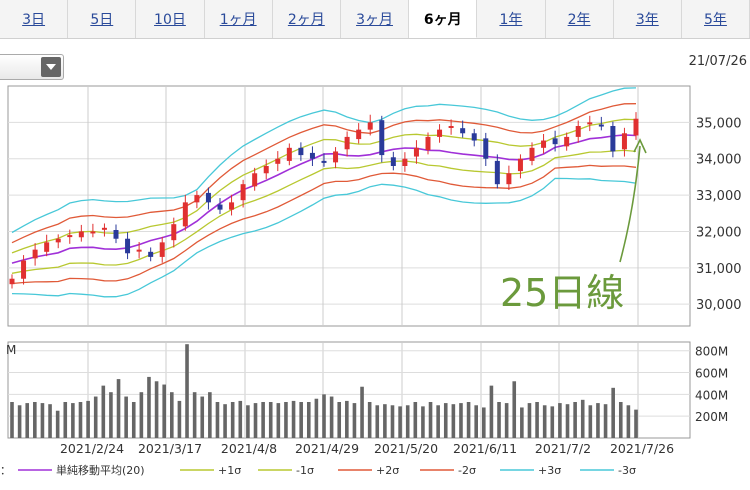  What do you see at coordinates (51, 67) in the screenshot?
I see `dropdown-arrow-icon` at bounding box center [51, 67].